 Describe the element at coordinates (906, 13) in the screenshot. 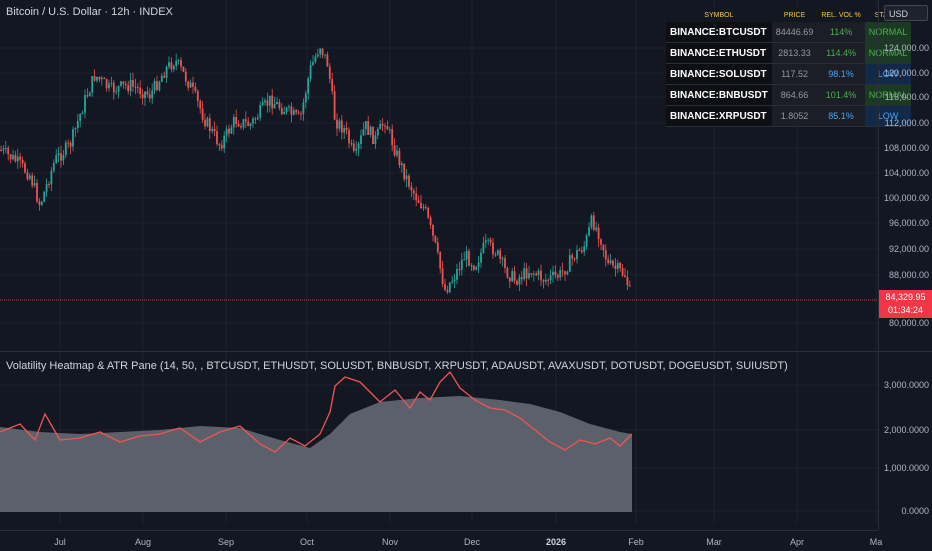

I see `currency-button: USD` at that location.